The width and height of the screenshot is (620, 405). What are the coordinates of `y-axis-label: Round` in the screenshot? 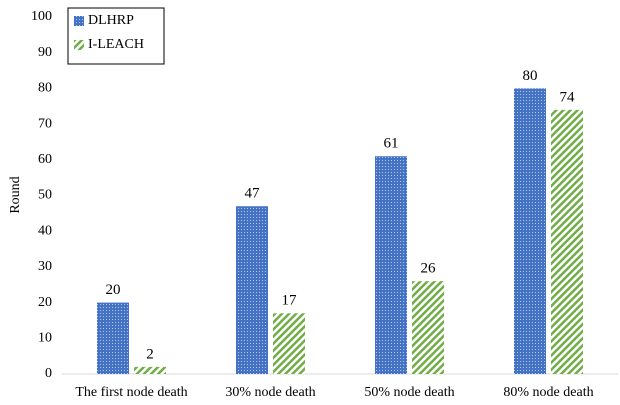 It's located at (15, 194).